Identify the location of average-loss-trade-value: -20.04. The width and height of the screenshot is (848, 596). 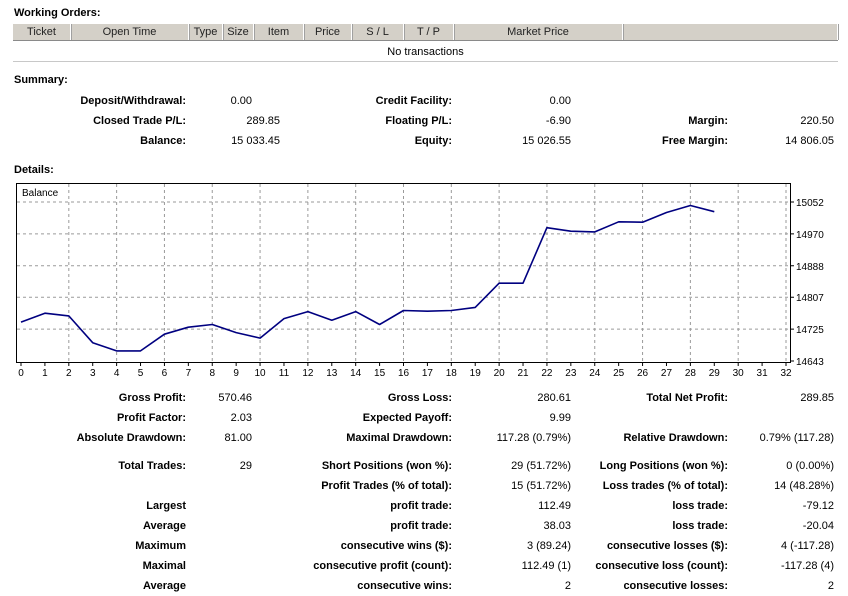
(818, 526).